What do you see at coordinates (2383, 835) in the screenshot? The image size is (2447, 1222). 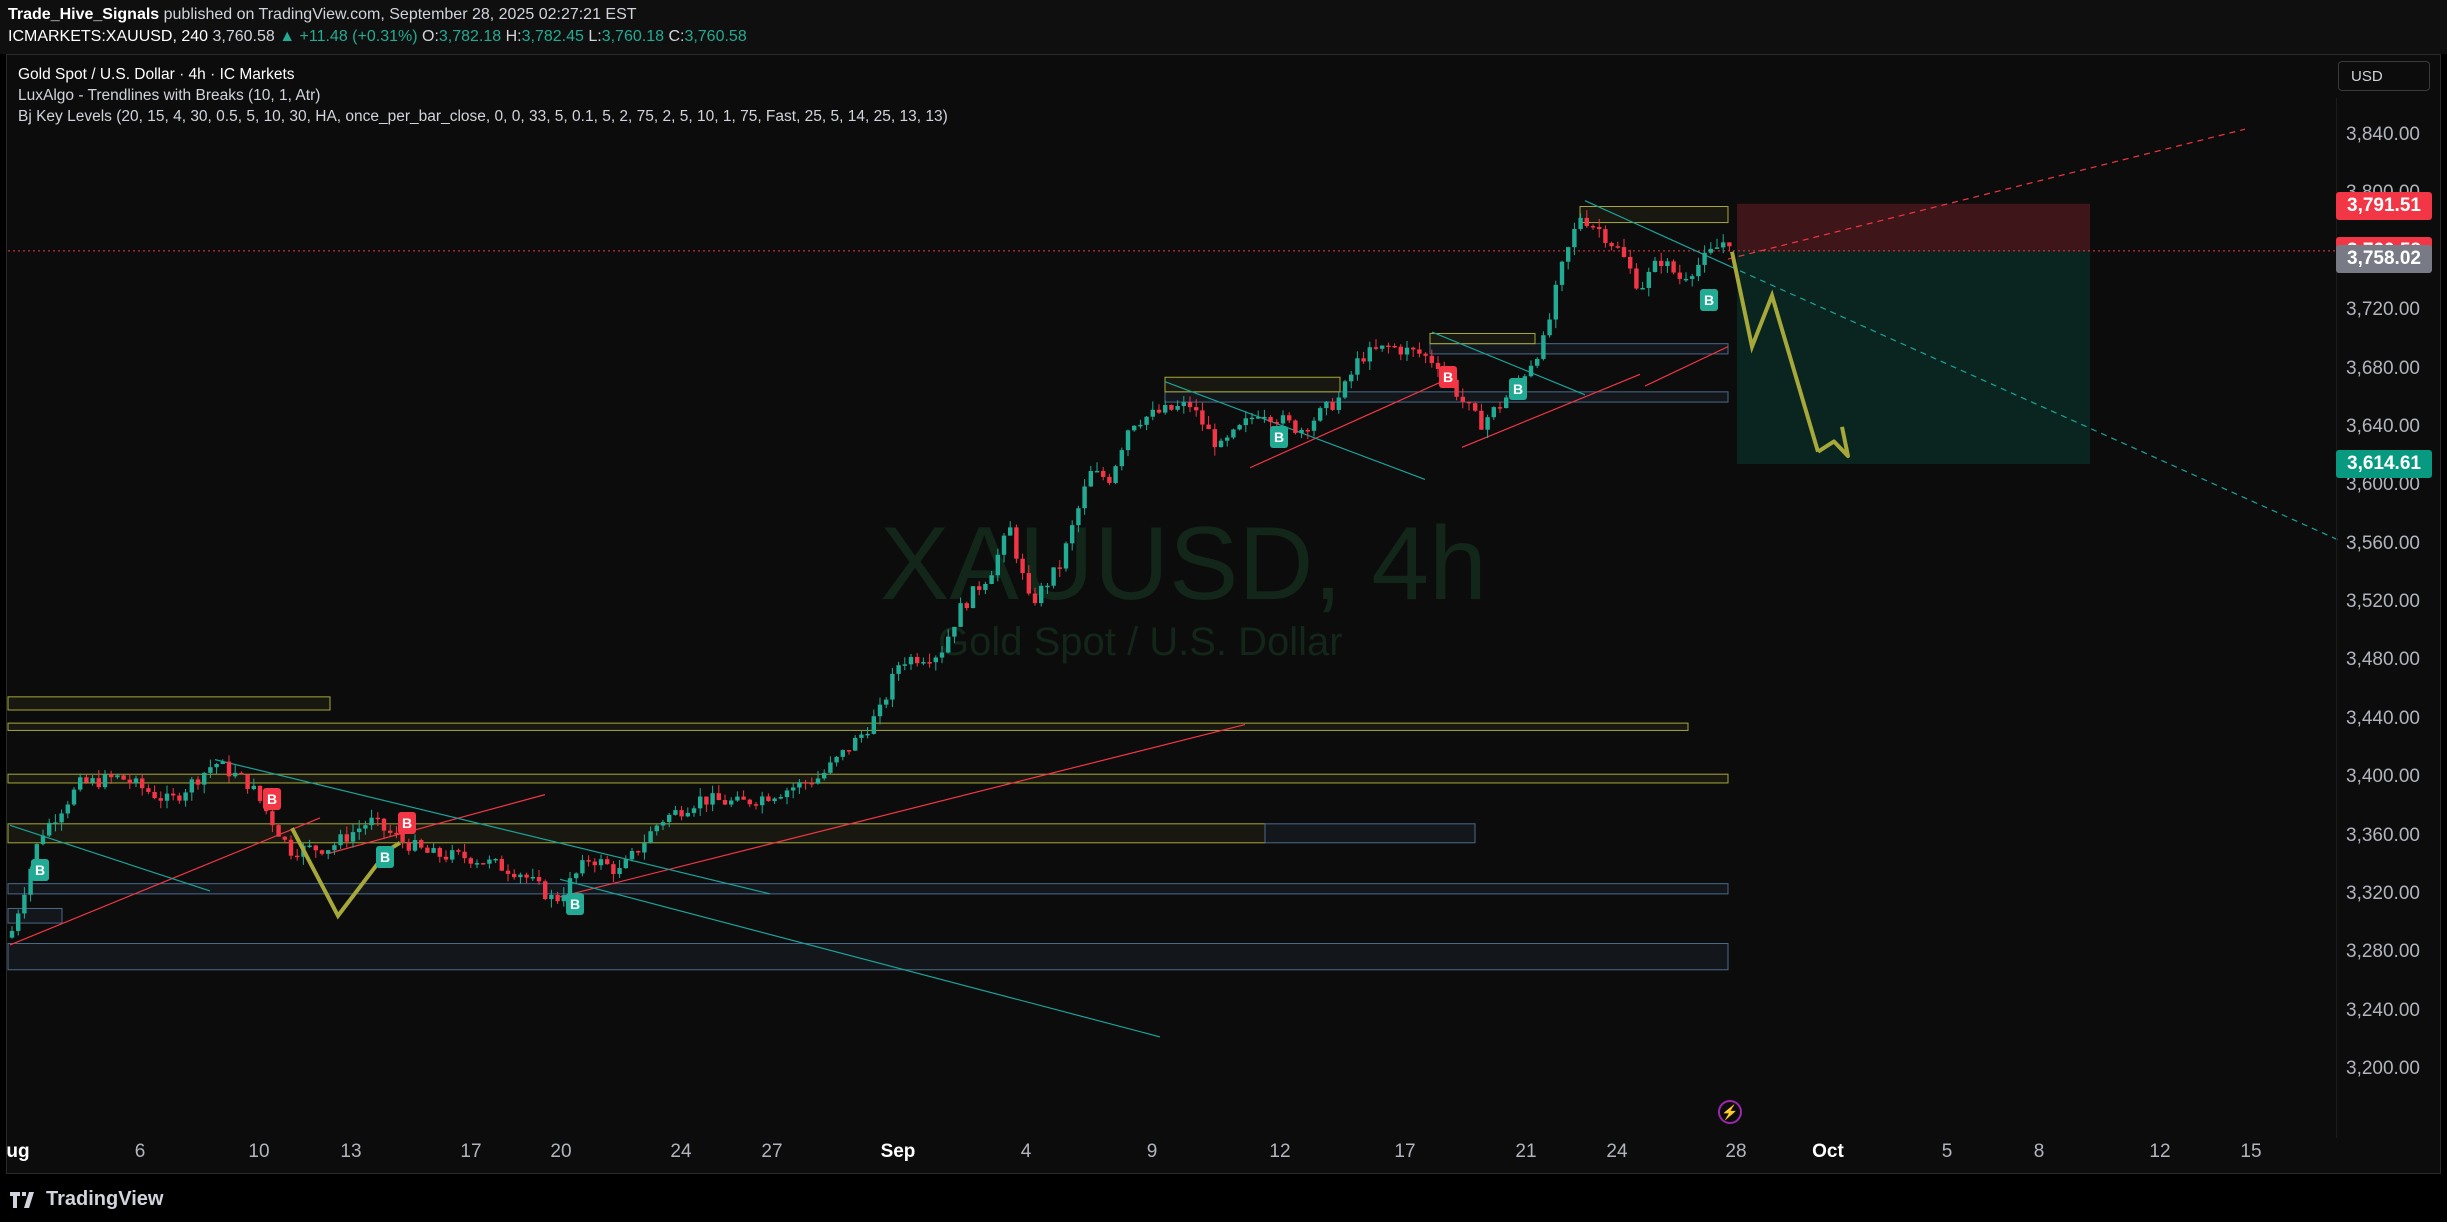 I see `price-axis-label: 3,360.00` at bounding box center [2383, 835].